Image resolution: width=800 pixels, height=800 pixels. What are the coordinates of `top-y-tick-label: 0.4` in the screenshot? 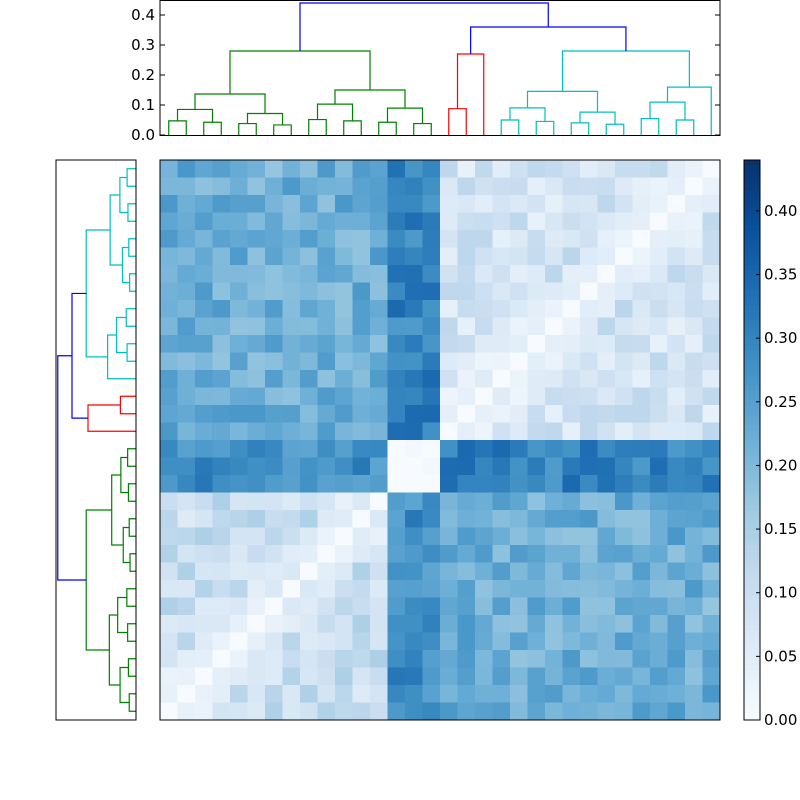 It's located at (143, 15).